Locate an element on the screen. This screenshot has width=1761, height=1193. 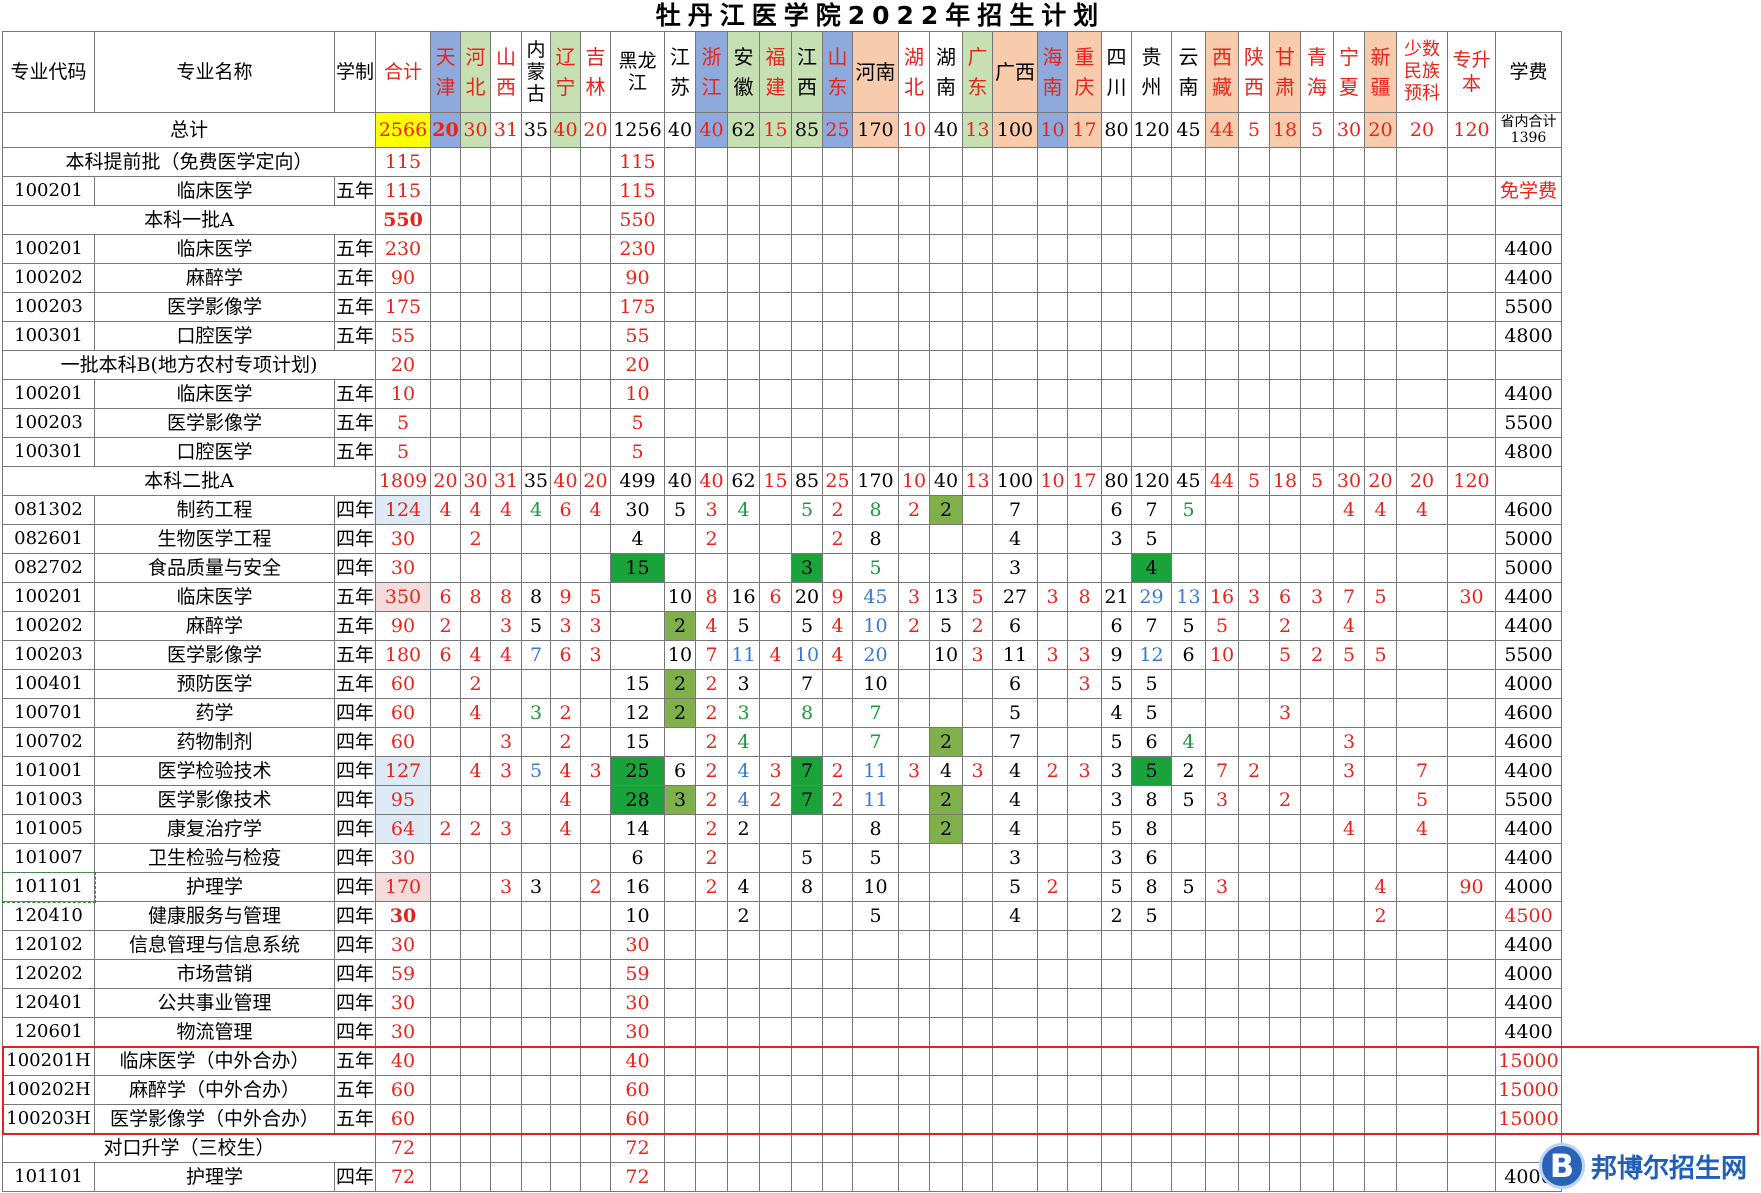
cell-辽宁: 2 is located at coordinates (565, 713).